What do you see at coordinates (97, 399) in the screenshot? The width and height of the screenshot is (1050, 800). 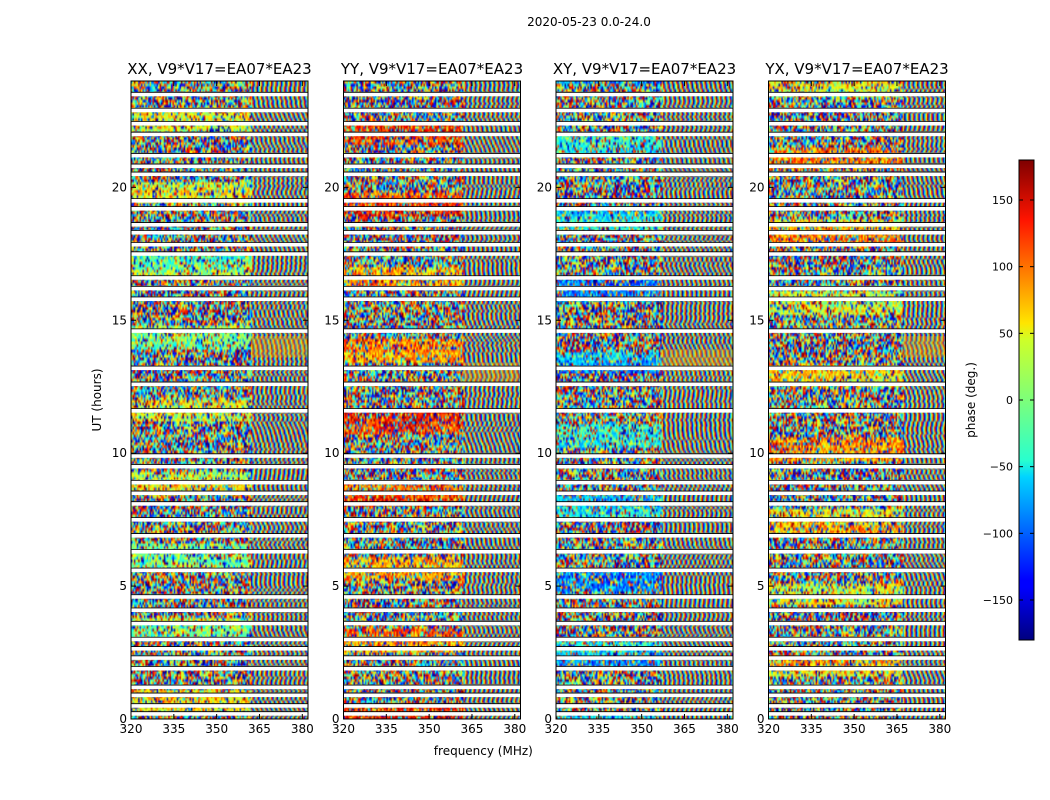 I see `y-axis-label: UT (hours)` at bounding box center [97, 399].